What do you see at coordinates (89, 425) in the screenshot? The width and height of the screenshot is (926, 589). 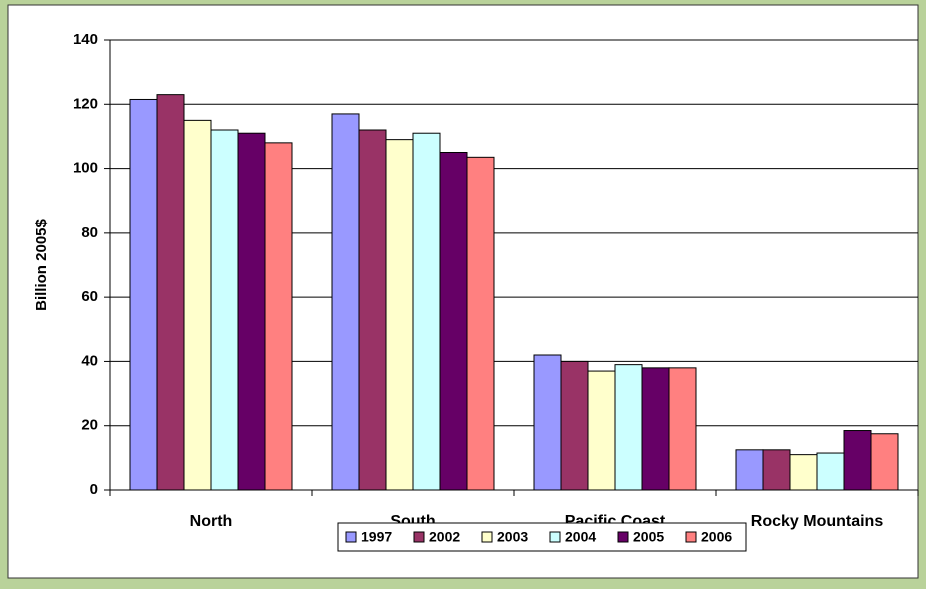 I see `y-tick-label: 20` at bounding box center [89, 425].